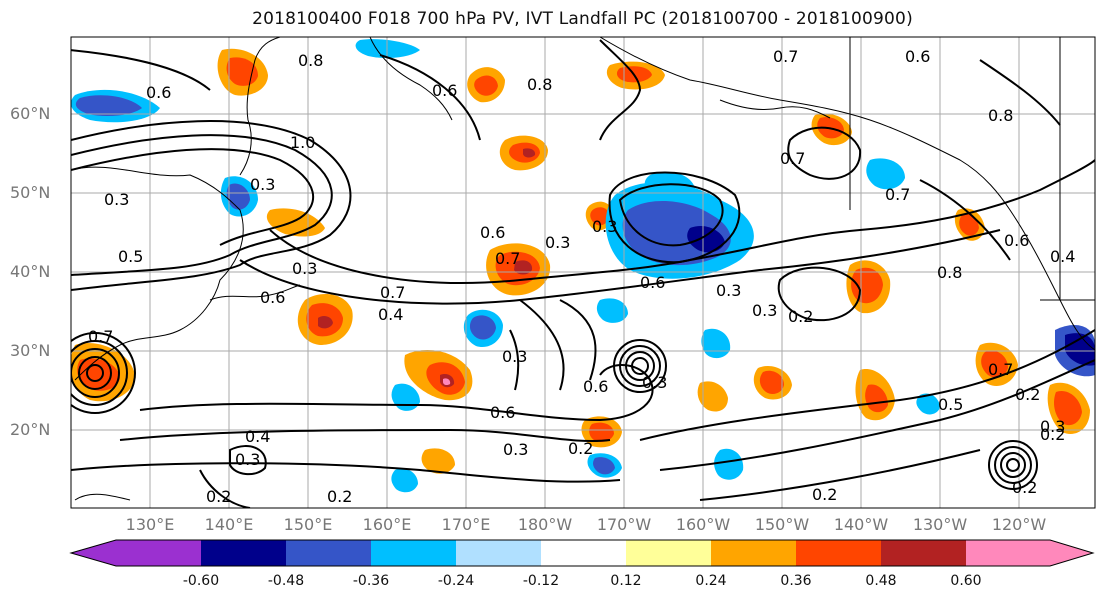 The width and height of the screenshot is (1105, 601). What do you see at coordinates (30, 271) in the screenshot?
I see `lat-label: 40°N` at bounding box center [30, 271].